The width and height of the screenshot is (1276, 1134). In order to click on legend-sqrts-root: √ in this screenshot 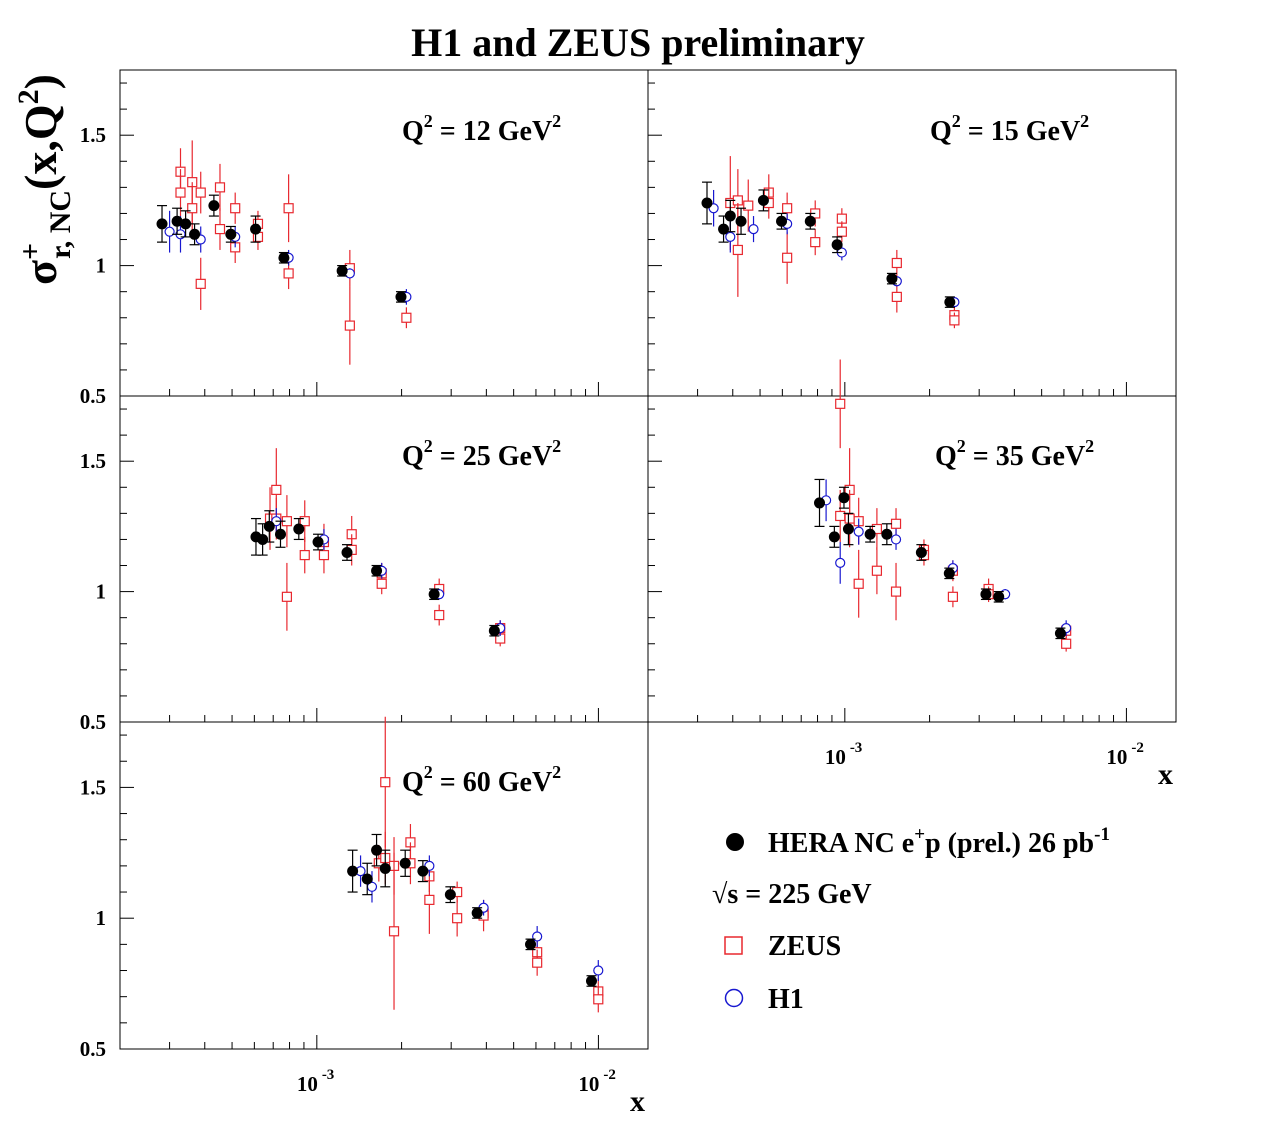, I will do `click(720, 894)`.